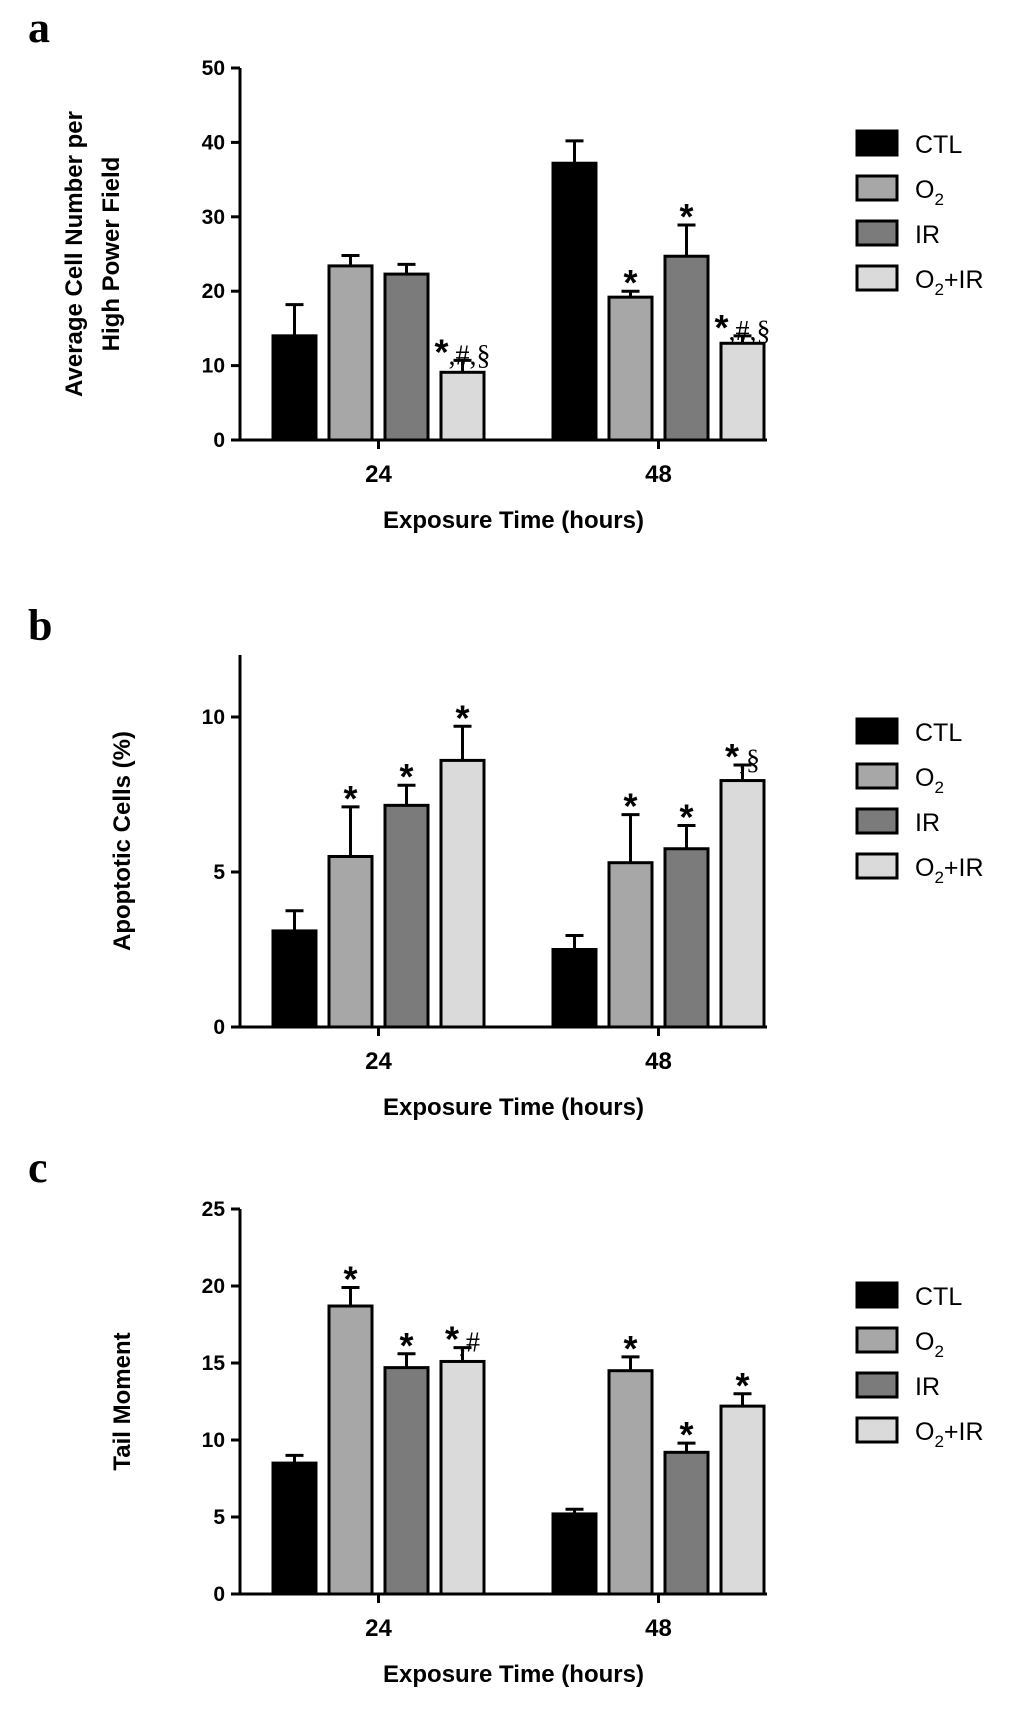 This screenshot has height=1719, width=1024. What do you see at coordinates (213, 217) in the screenshot?
I see `y-tick-label: 30` at bounding box center [213, 217].